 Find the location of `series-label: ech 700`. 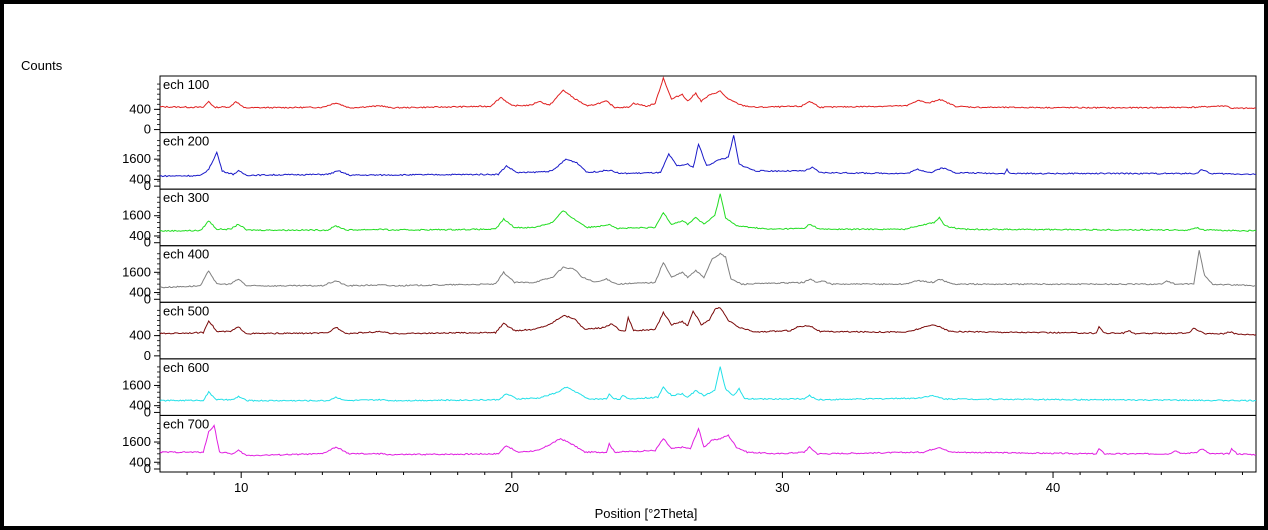

series-label: ech 700 is located at coordinates (186, 423).